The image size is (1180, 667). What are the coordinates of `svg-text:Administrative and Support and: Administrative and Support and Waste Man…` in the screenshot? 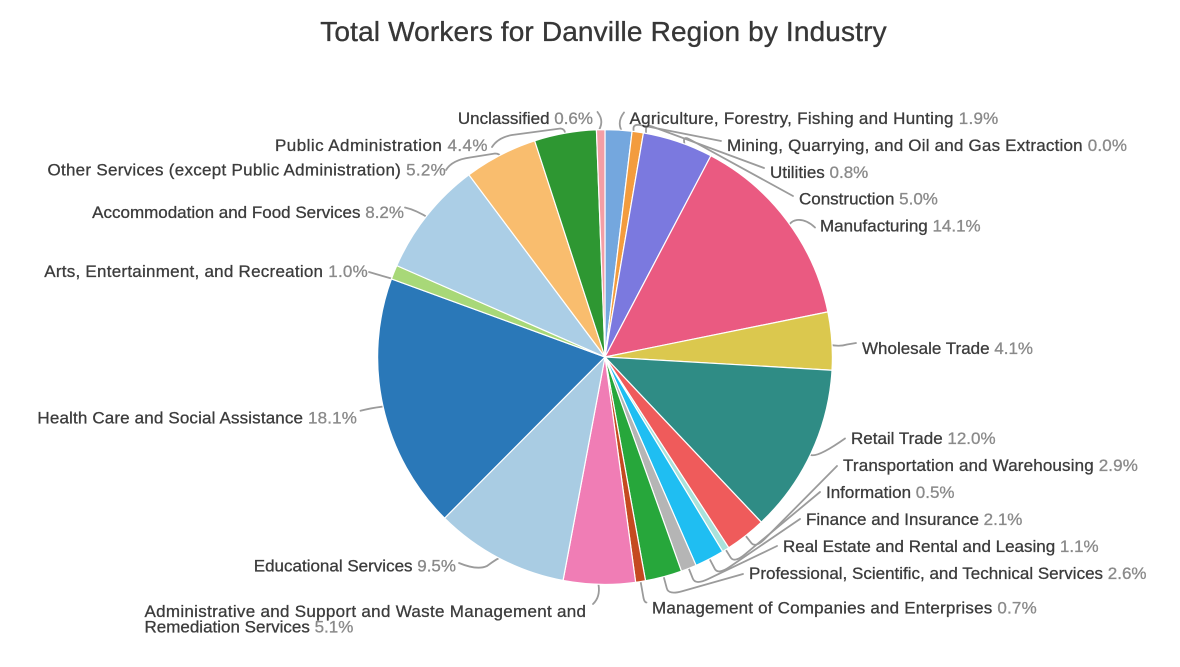 It's located at (366, 611).